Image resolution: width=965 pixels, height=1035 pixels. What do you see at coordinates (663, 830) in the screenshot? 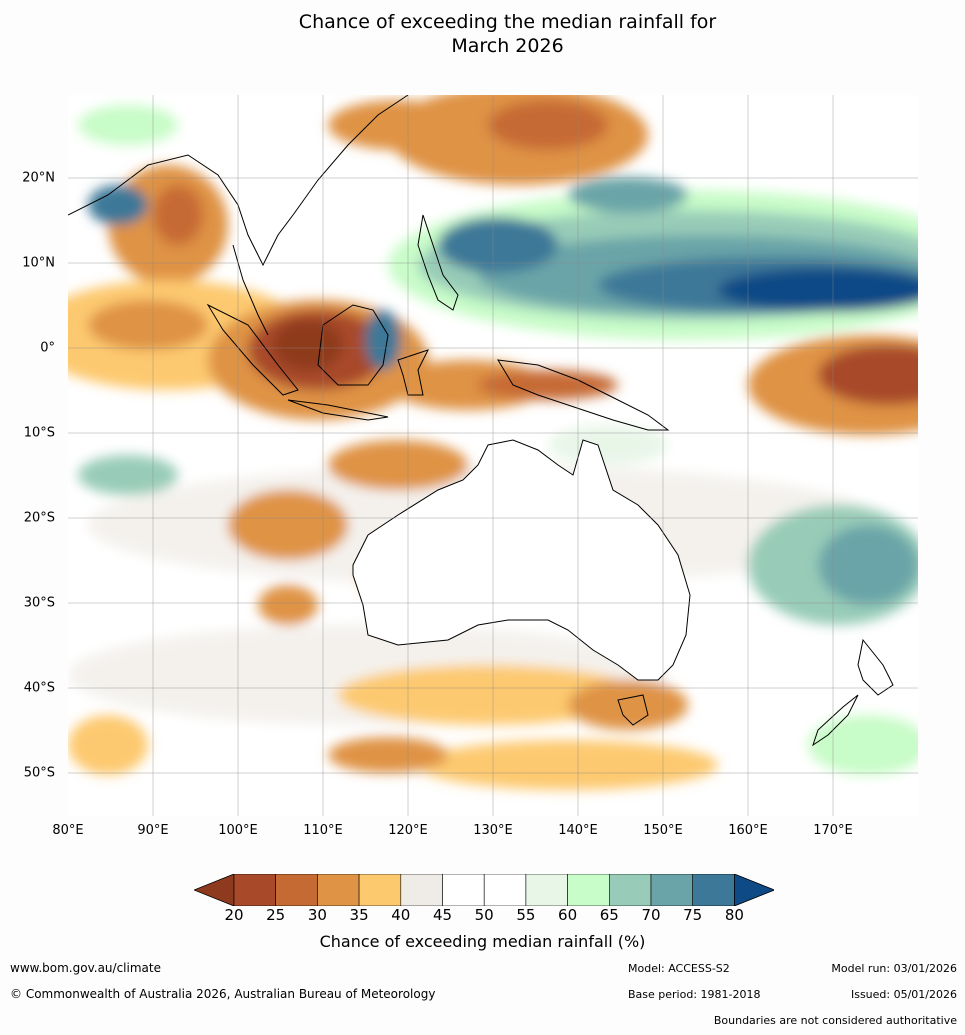
I see `lon-label-150e: 150°E` at bounding box center [663, 830].